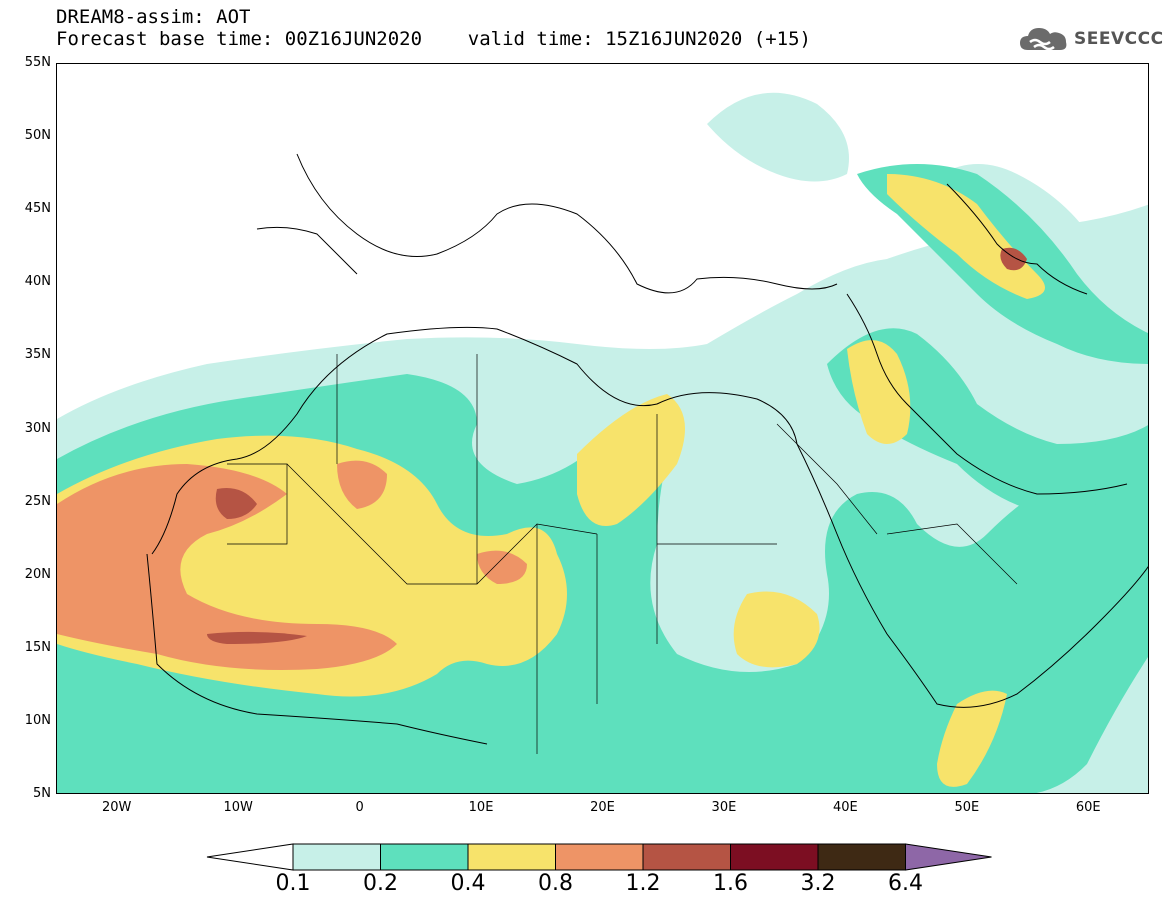 The height and width of the screenshot is (905, 1165). Describe the element at coordinates (905, 883) in the screenshot. I see `colorbar-tick-label: 6.4` at that location.